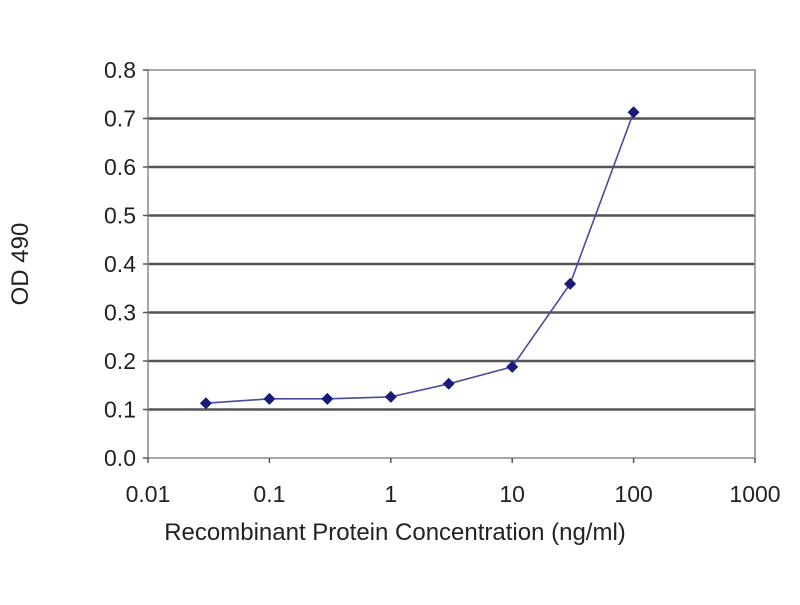  What do you see at coordinates (120, 216) in the screenshot?
I see `y-tick-label: 0.5` at bounding box center [120, 216].